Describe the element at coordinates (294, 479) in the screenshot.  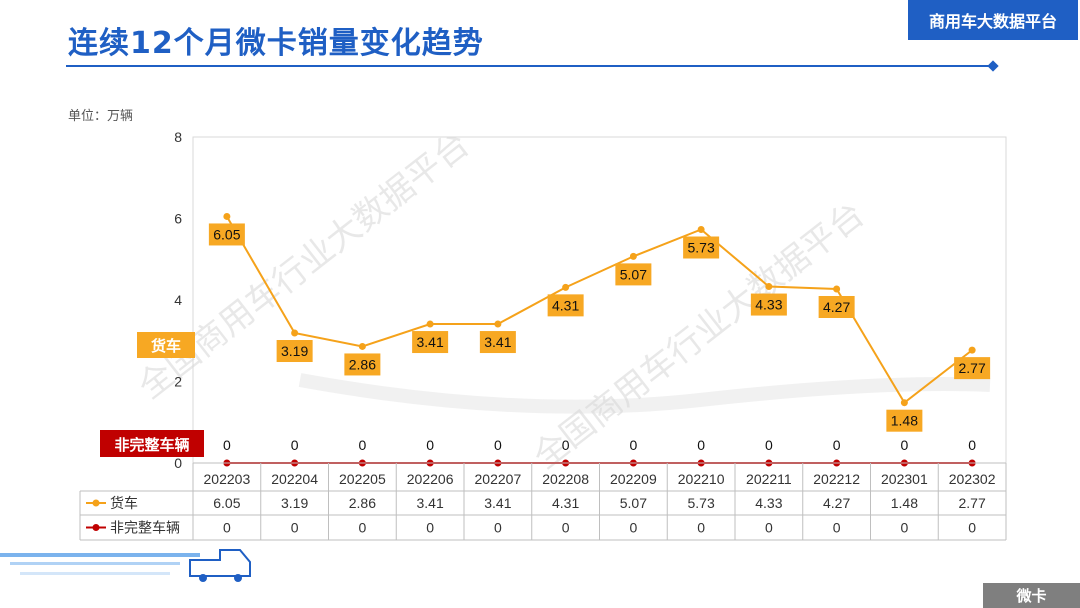
I see `x-tick-label: 202204` at that location.